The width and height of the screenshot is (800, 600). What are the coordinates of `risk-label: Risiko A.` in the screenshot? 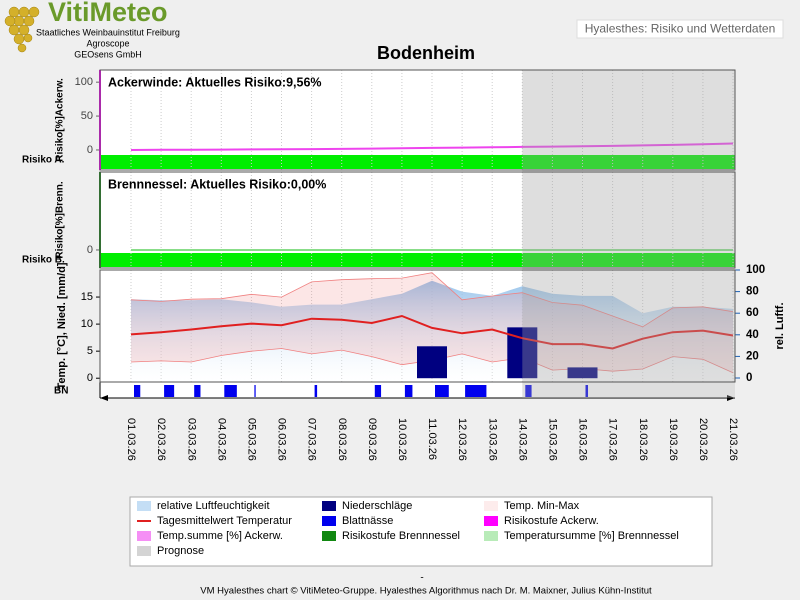 It's located at (43, 160).